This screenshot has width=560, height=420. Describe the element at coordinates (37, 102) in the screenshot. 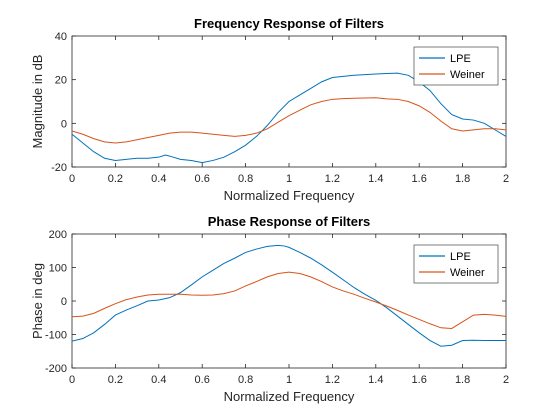

I see `y-axis-label: Magnitude in dB` at that location.